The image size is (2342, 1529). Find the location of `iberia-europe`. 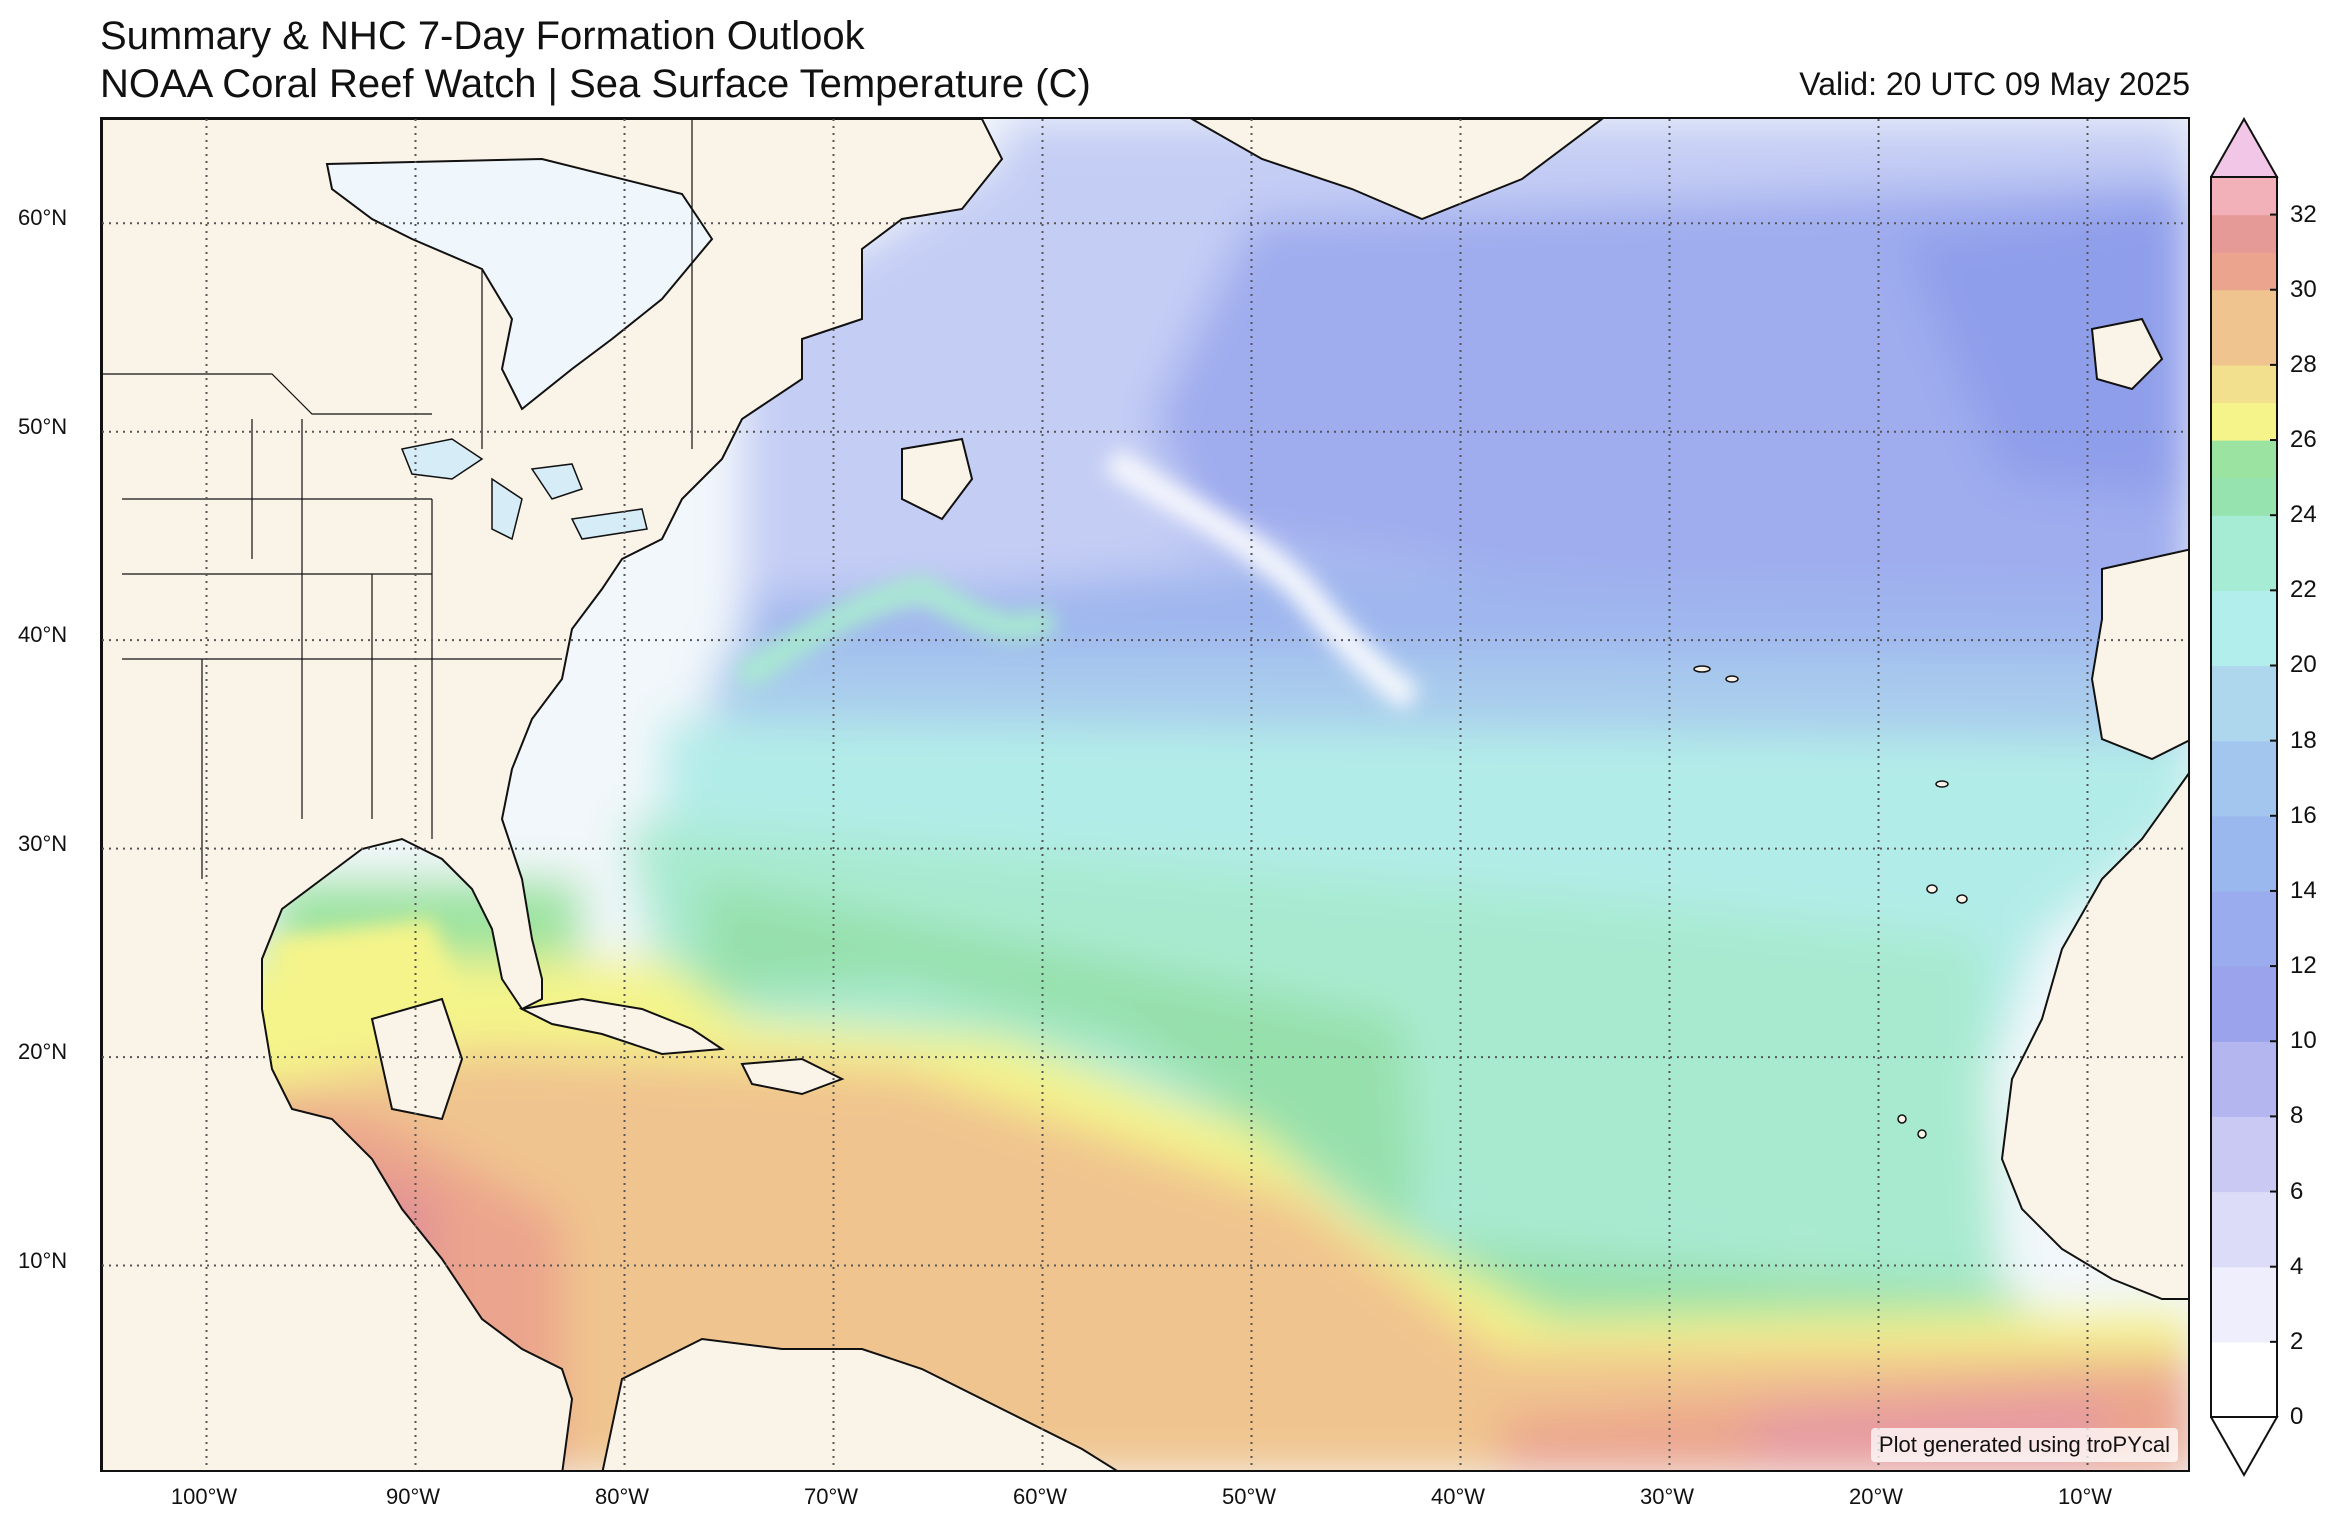

iberia-europe is located at coordinates (2139, 654).